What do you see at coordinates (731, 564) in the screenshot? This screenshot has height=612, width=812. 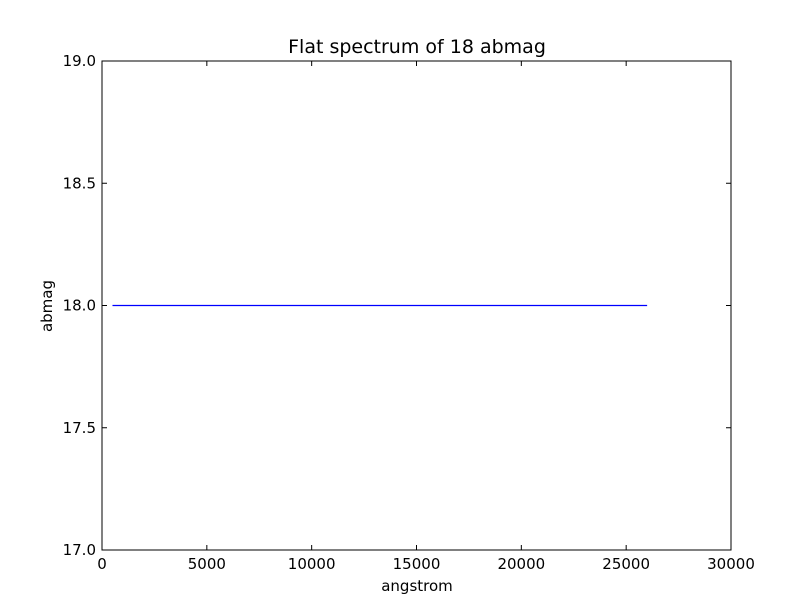 I see `x-tick-label: 30000` at bounding box center [731, 564].